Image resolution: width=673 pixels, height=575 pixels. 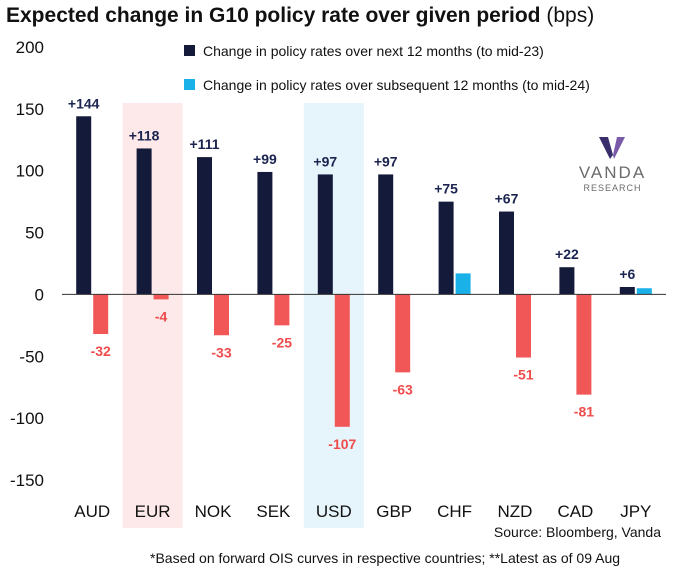 I want to click on bar-jpy-subsequent12m, so click(x=644, y=291).